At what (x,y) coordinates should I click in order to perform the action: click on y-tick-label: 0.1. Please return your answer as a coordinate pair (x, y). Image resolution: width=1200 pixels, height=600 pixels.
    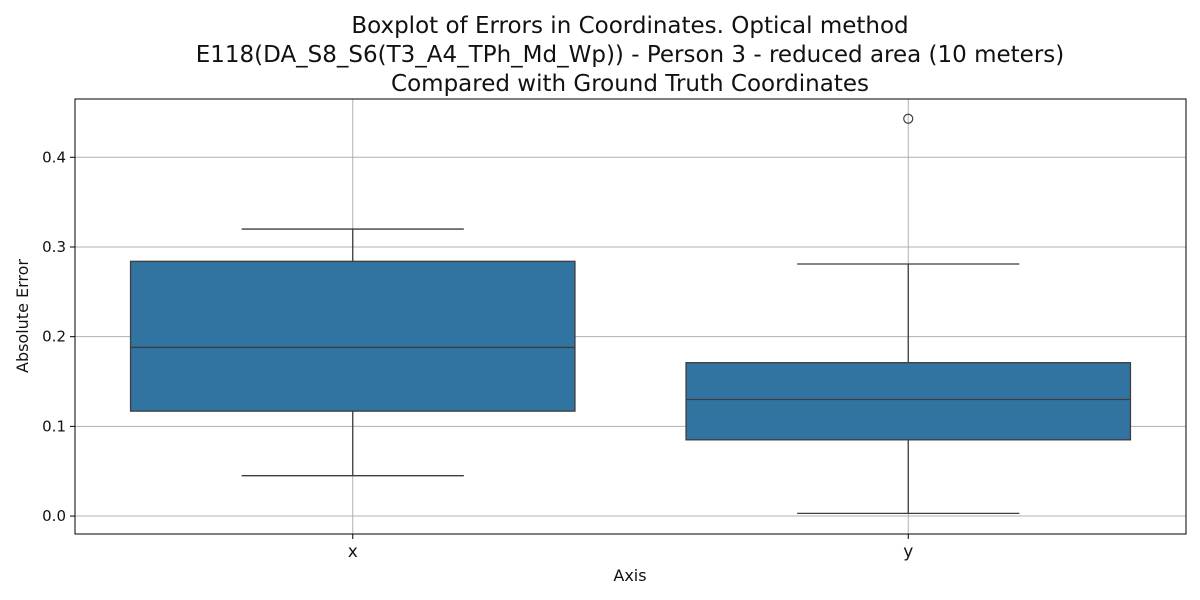
    Looking at the image, I should click on (54, 426).